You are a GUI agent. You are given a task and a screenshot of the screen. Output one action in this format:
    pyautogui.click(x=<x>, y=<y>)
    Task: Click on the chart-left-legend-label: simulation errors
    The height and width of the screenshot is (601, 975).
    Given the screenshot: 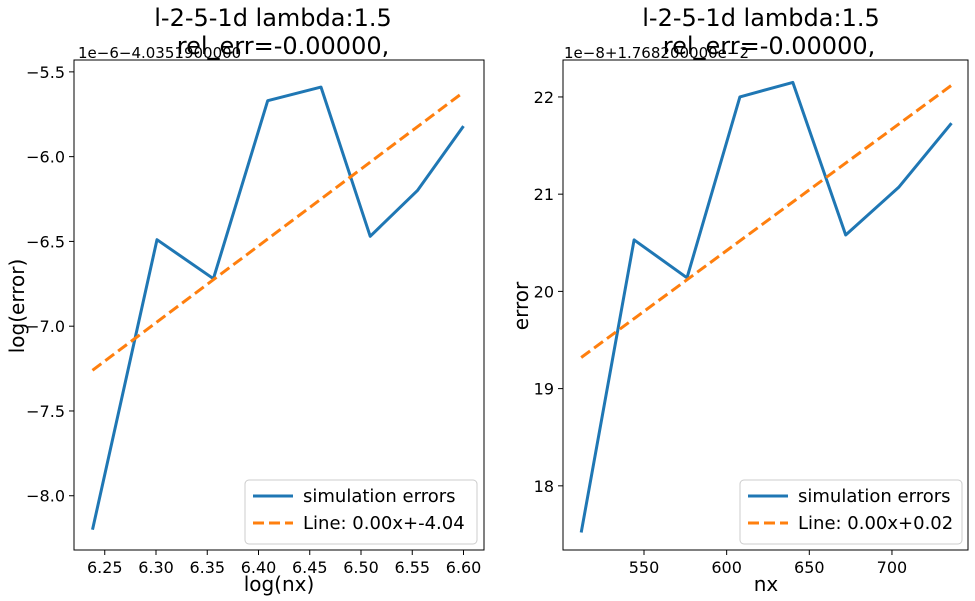 What is the action you would take?
    pyautogui.click(x=379, y=496)
    